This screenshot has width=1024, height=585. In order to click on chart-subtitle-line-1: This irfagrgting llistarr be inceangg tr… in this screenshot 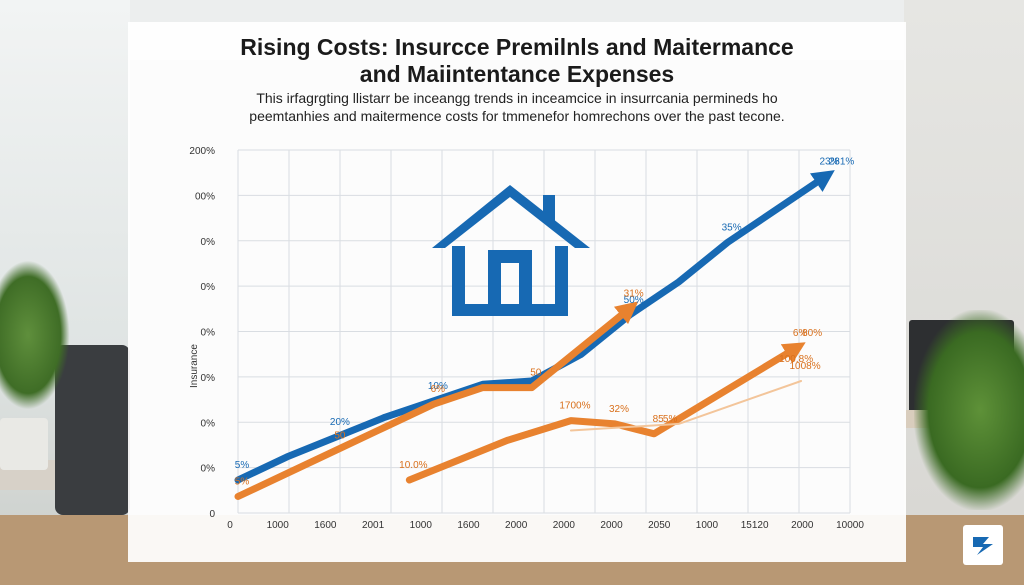, I will do `click(517, 98)`.